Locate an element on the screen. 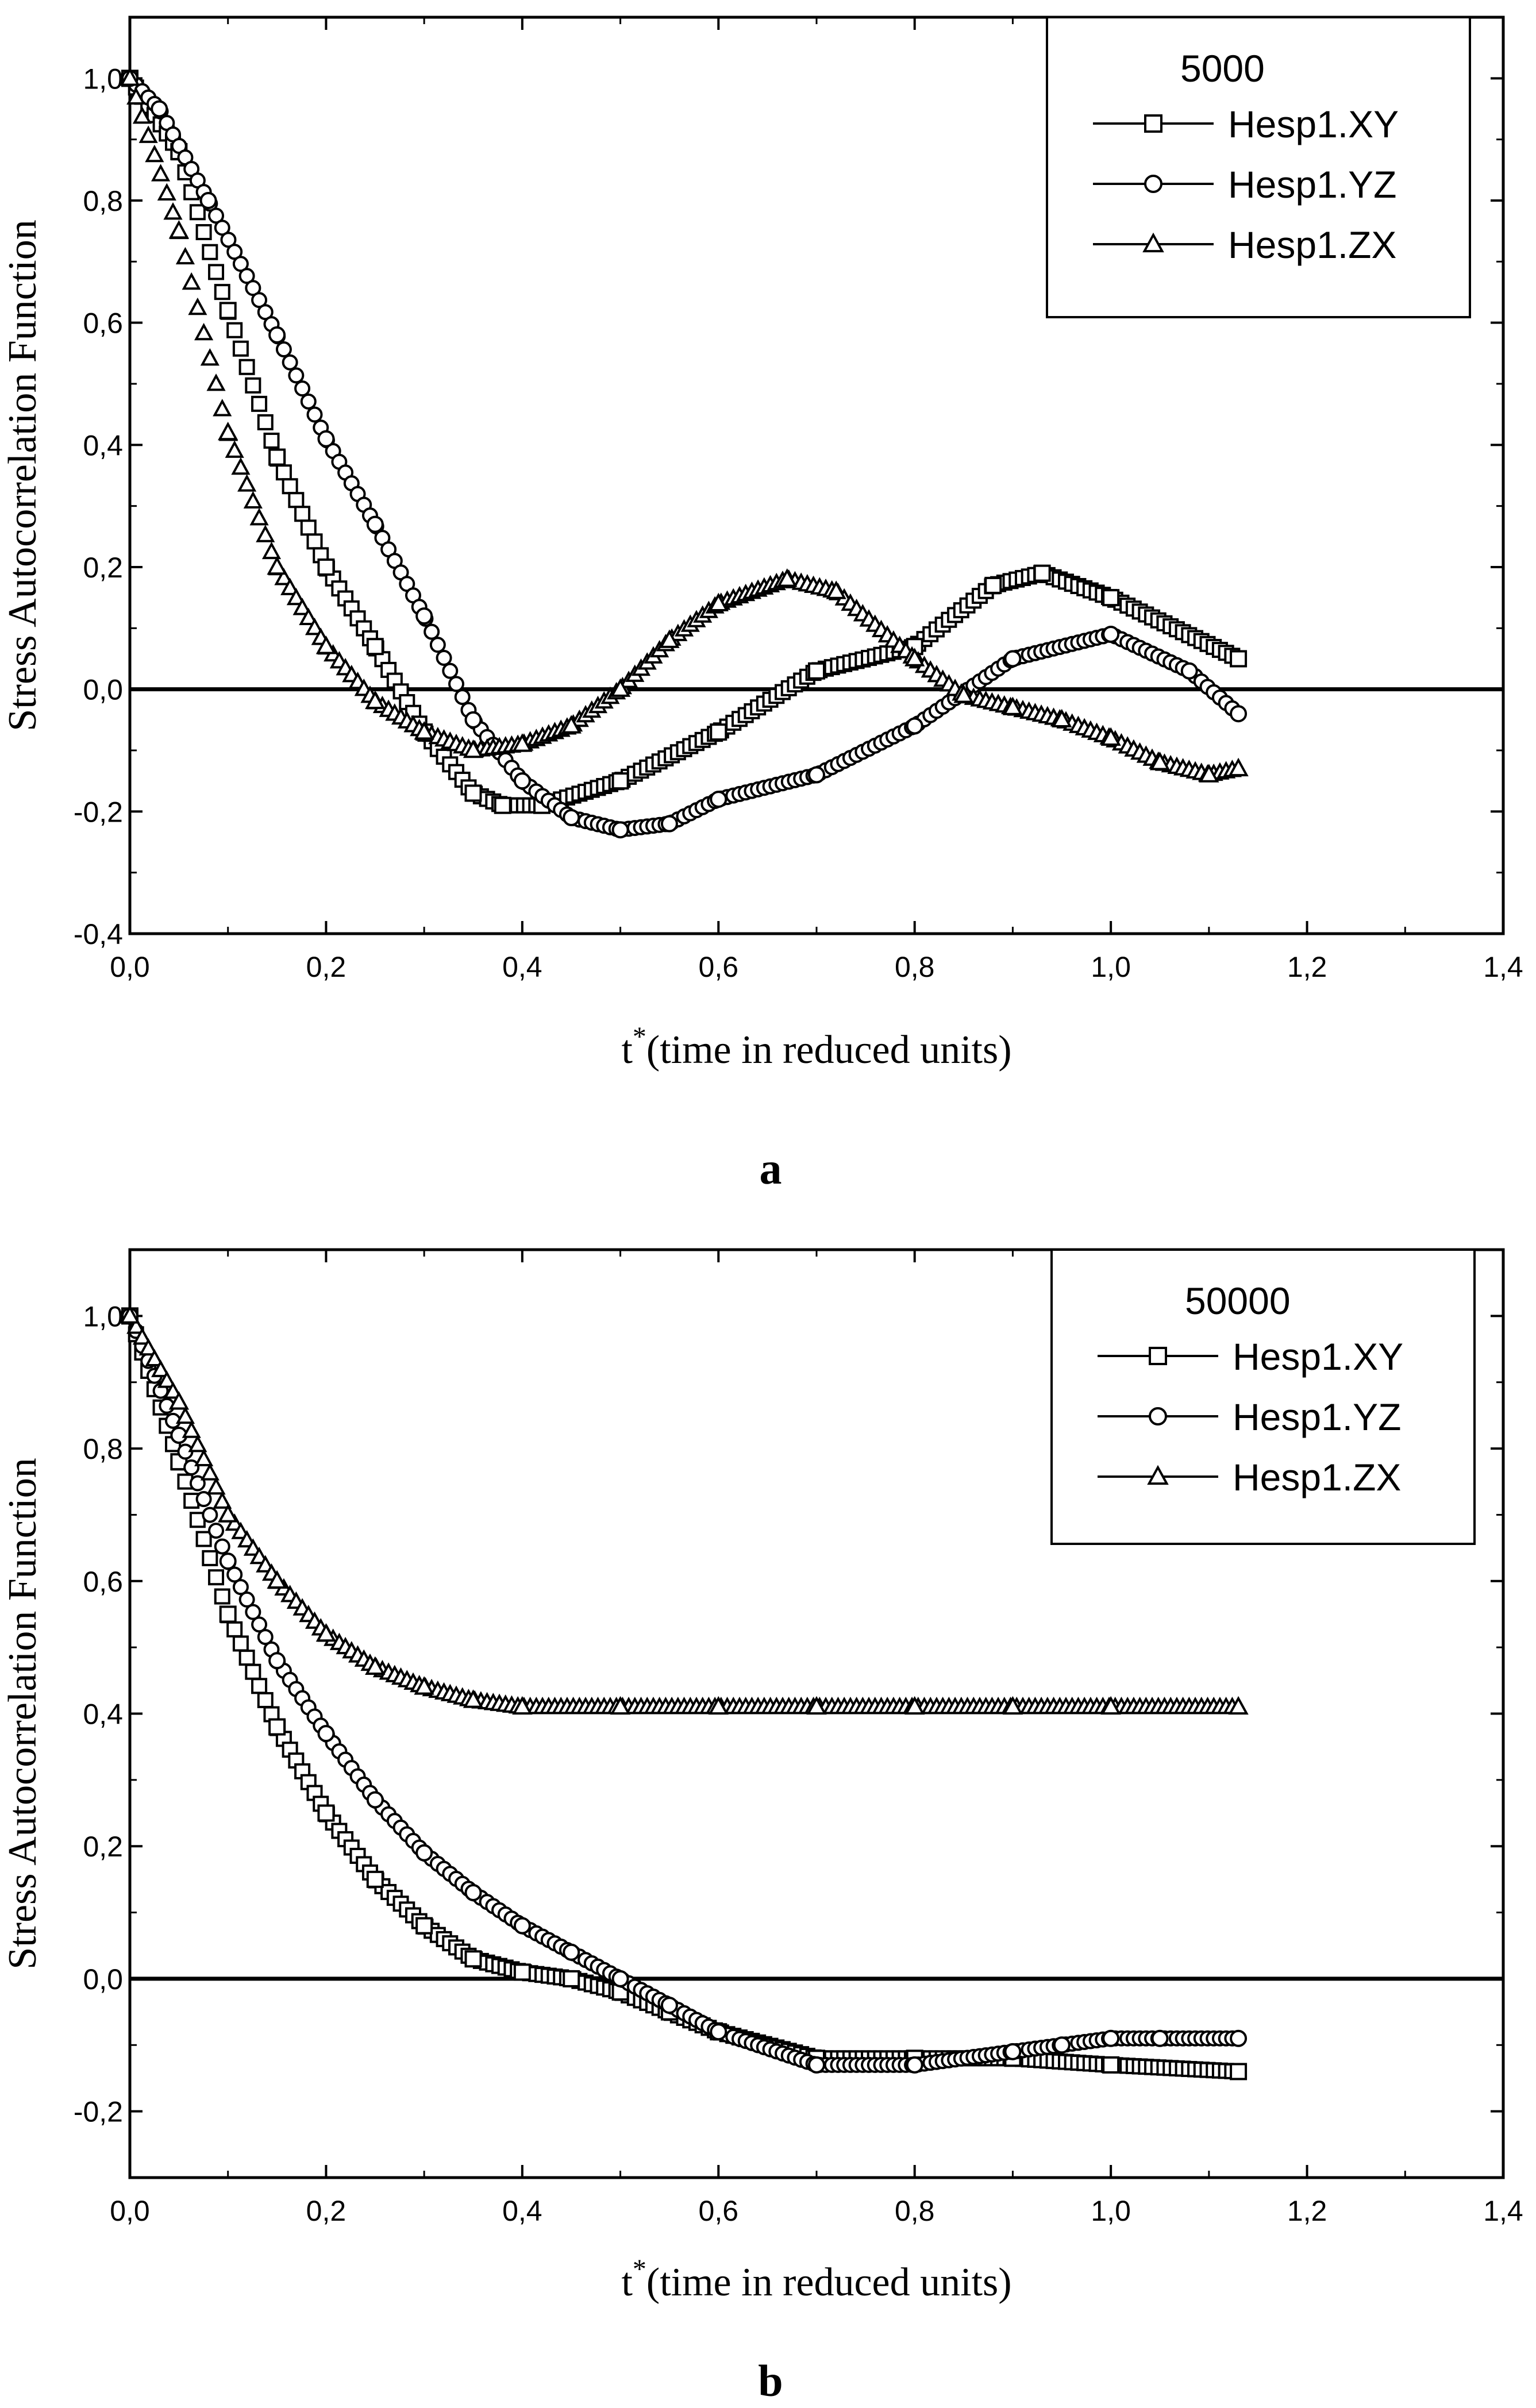 This screenshot has height=2408, width=1536. y-tick-label: 1,0 is located at coordinates (103, 1316).